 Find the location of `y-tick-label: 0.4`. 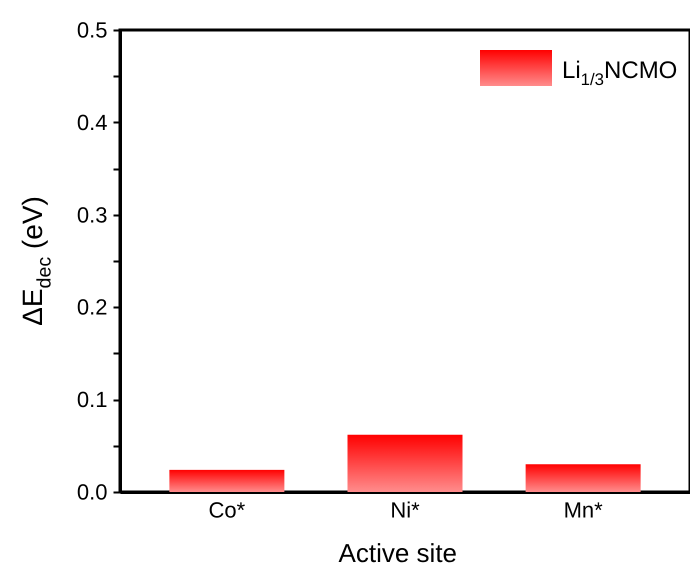

y-tick-label: 0.4 is located at coordinates (92, 122).